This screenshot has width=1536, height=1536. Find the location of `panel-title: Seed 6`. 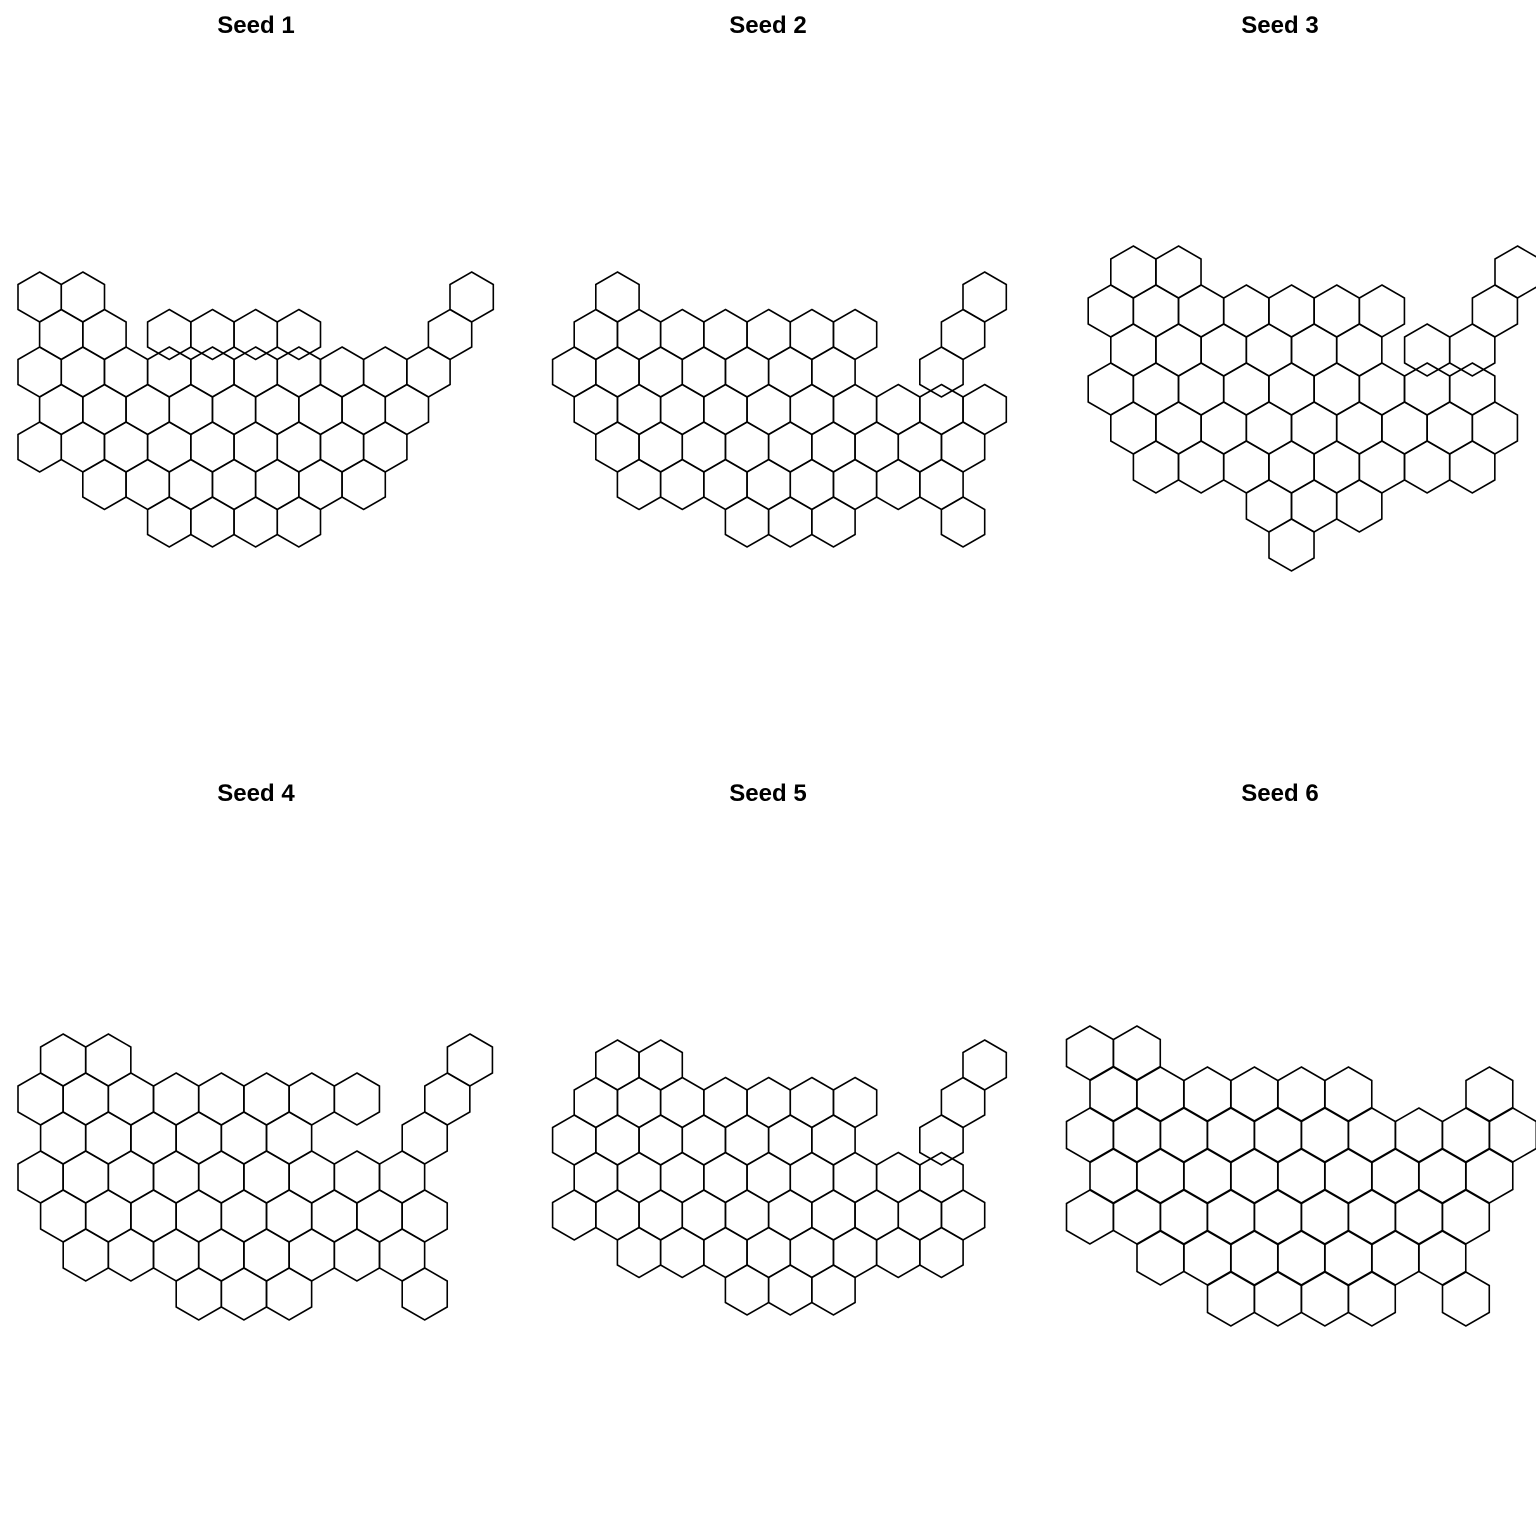

panel-title: Seed 6 is located at coordinates (1280, 793).